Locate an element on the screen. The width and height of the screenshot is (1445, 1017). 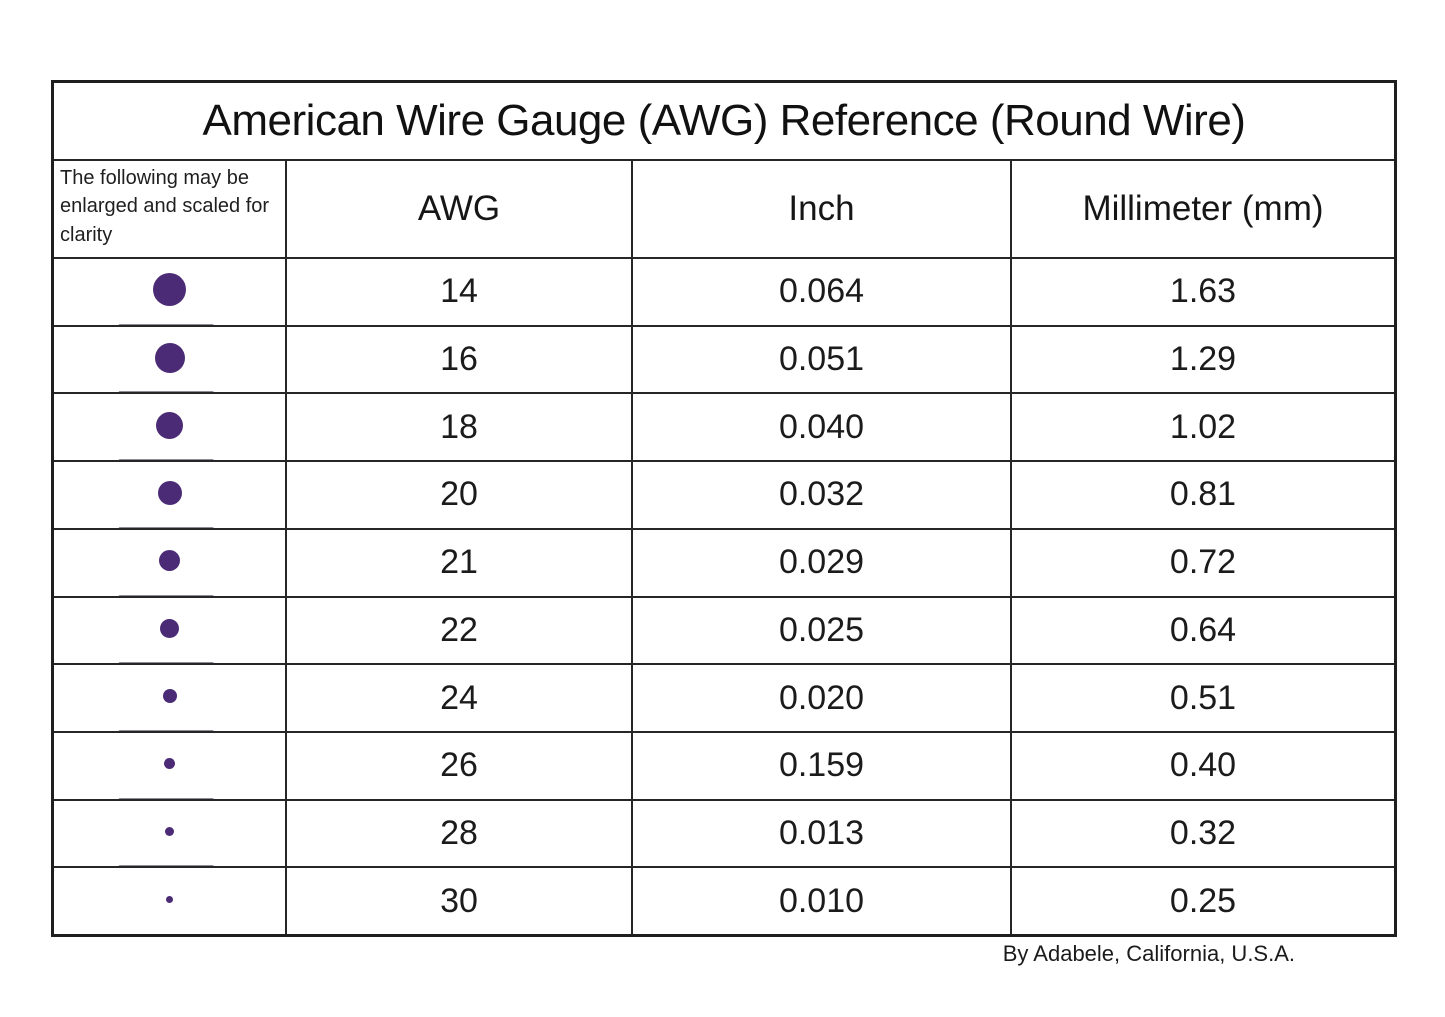
column-header-awg: AWG is located at coordinates (460, 209).